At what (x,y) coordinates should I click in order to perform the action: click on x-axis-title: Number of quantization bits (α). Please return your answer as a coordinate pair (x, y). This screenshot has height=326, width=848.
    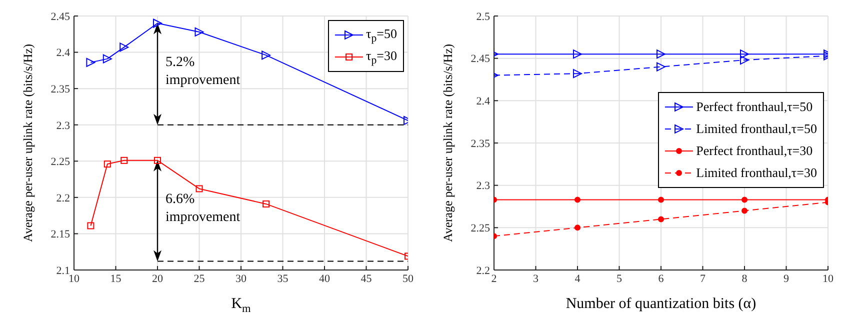
    Looking at the image, I should click on (661, 304).